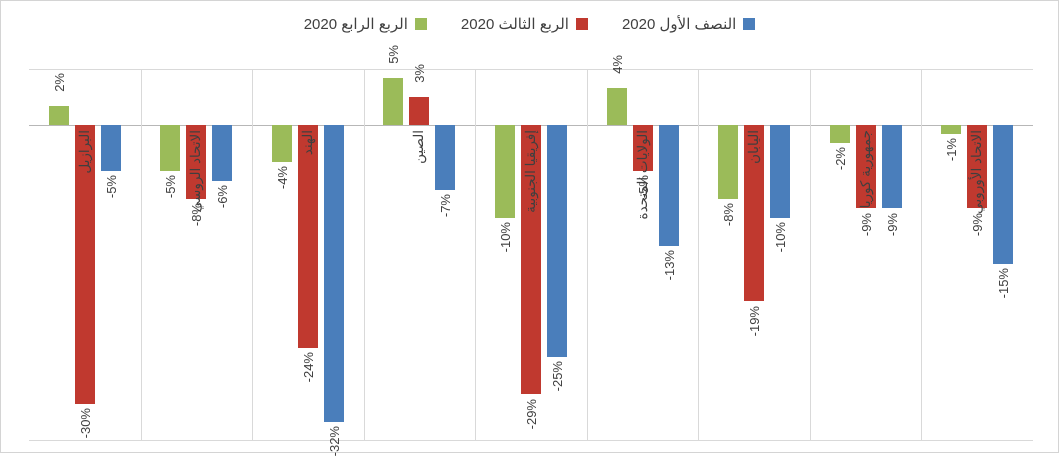  I want to click on bar-group: -2% -9% -9% جمهورية كوريا, so click(866, 255).